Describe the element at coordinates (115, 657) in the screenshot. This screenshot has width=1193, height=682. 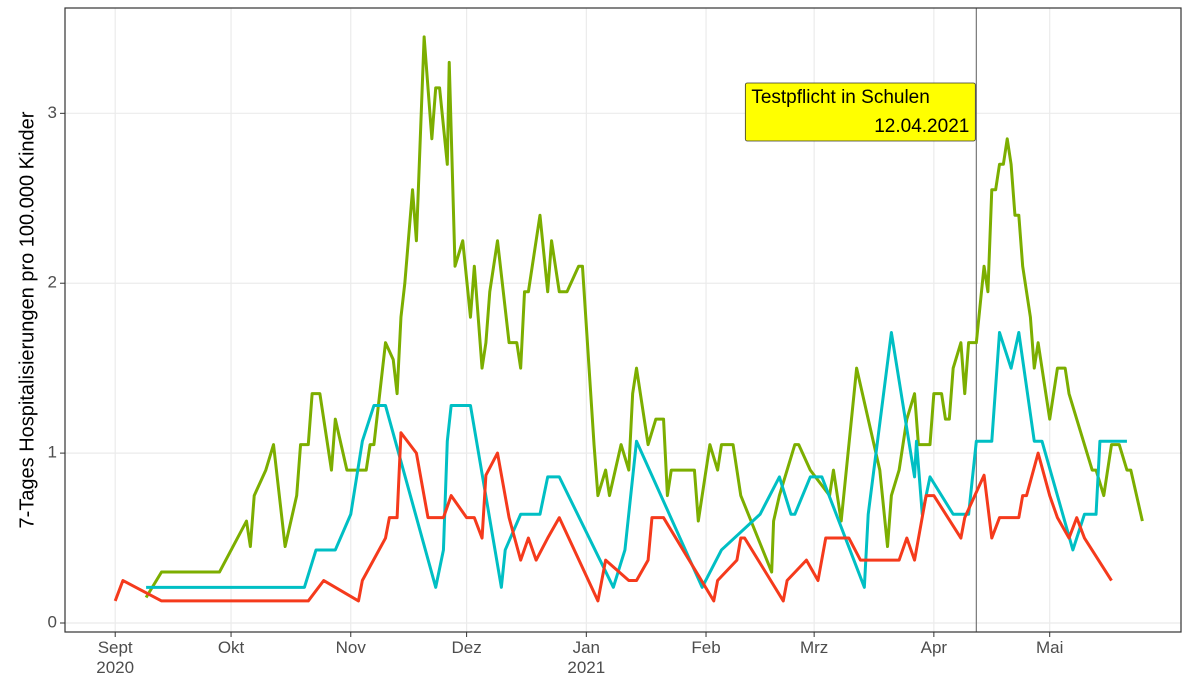
I see `x-tick-label: Sept 2020` at that location.